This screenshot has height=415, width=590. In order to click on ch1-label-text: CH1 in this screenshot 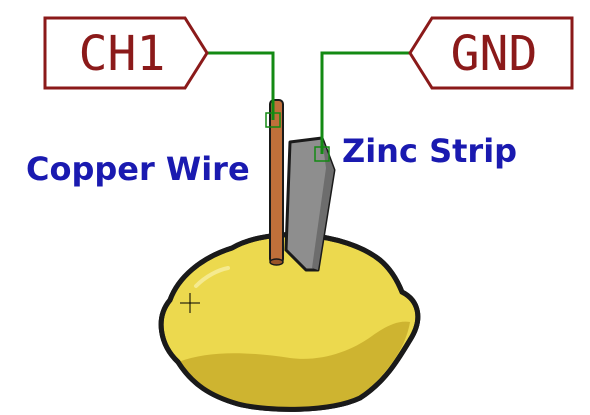, I will do `click(122, 54)`.